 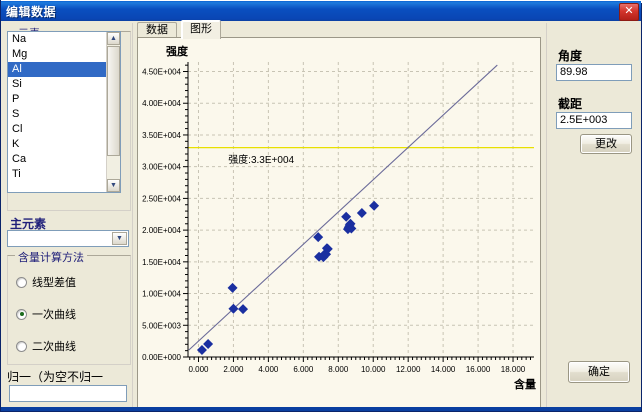 What do you see at coordinates (321, 11) in the screenshot?
I see `window-title-bar: 编辑数据 ✕` at bounding box center [321, 11].